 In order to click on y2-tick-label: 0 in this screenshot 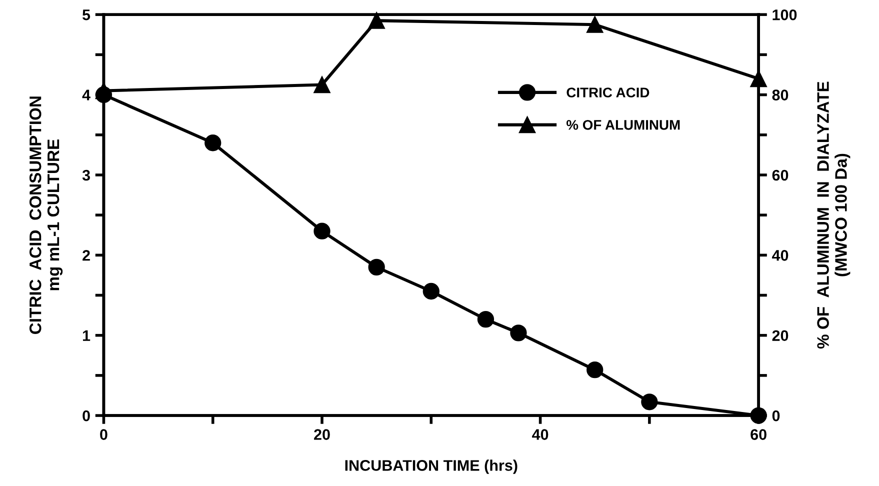, I will do `click(776, 416)`.